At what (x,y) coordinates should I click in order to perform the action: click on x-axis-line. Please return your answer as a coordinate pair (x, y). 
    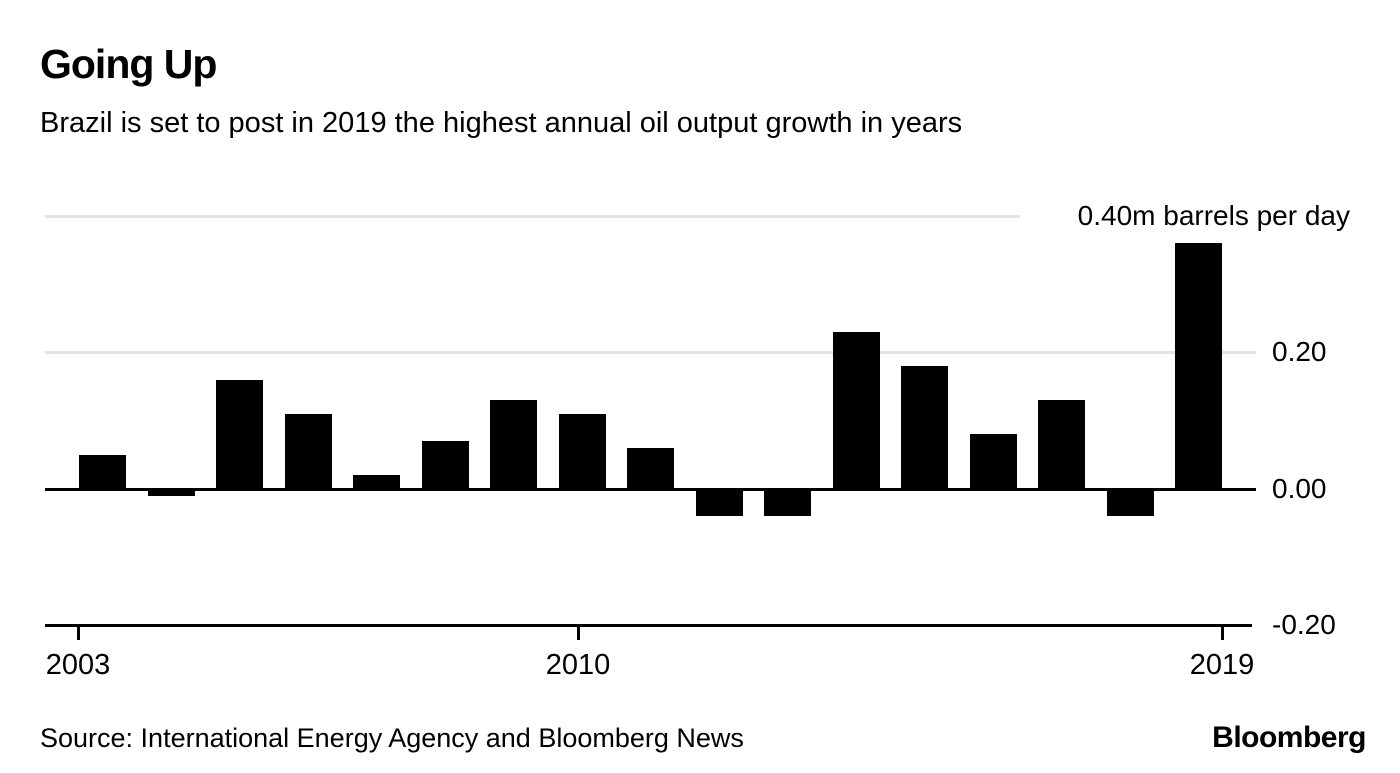
    Looking at the image, I should click on (648, 625).